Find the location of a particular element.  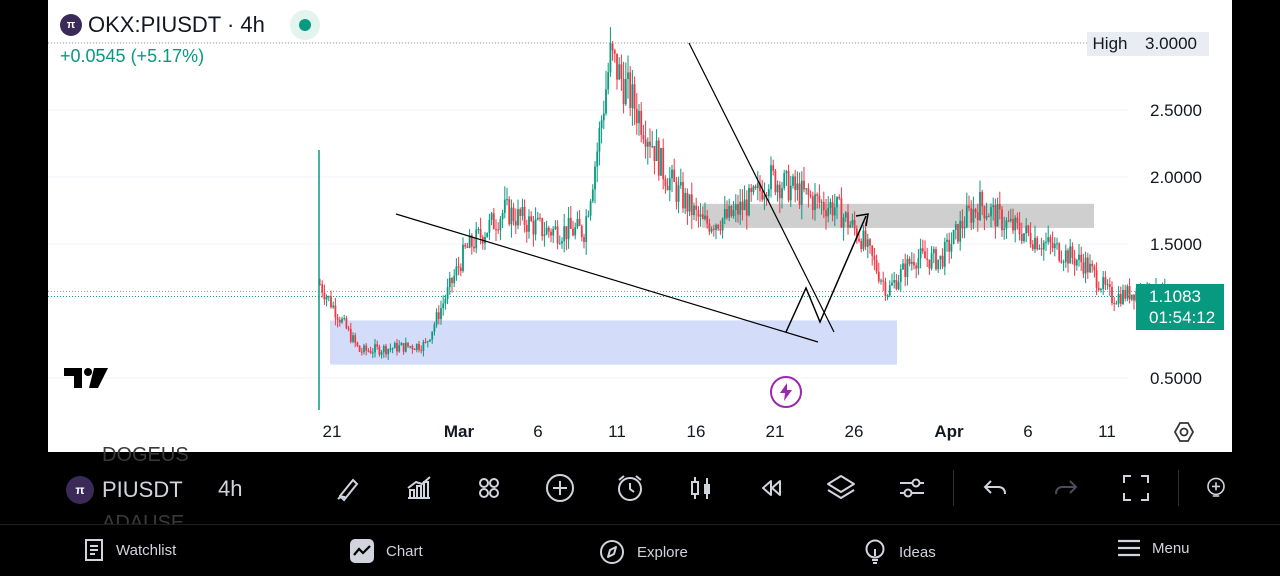

nav-explore: Explore is located at coordinates (643, 552).